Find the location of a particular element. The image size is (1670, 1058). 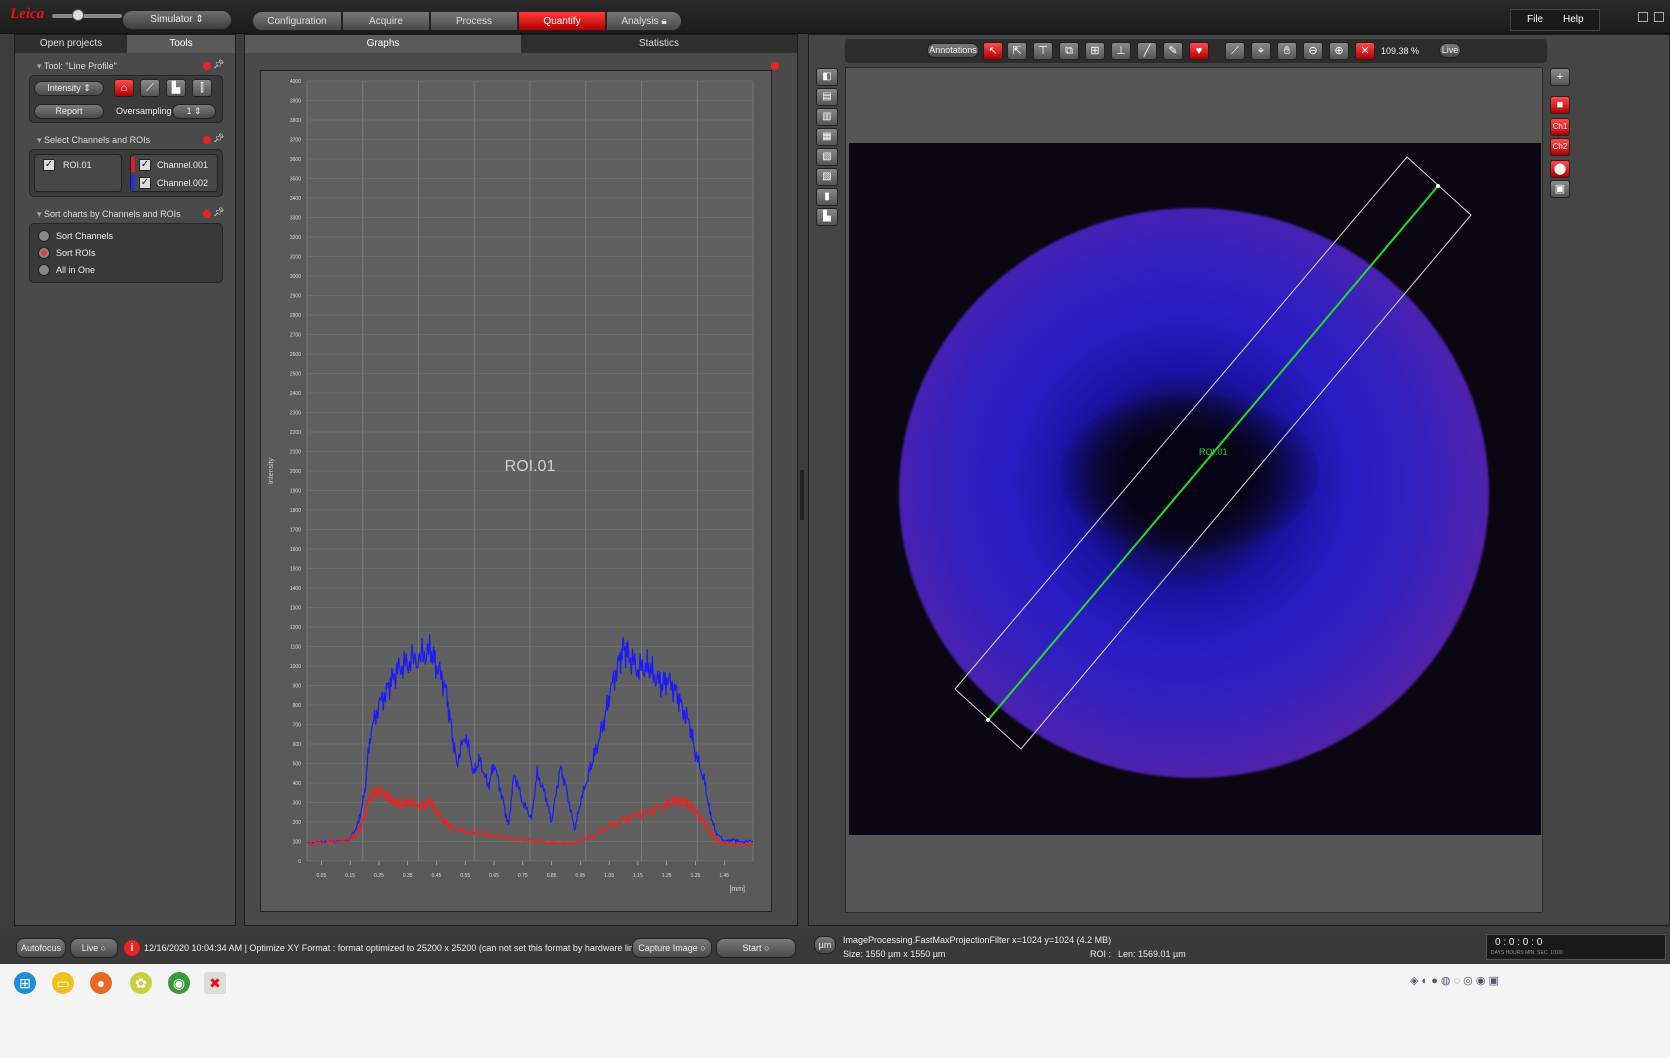

y-tick-label: 200 is located at coordinates (297, 823).